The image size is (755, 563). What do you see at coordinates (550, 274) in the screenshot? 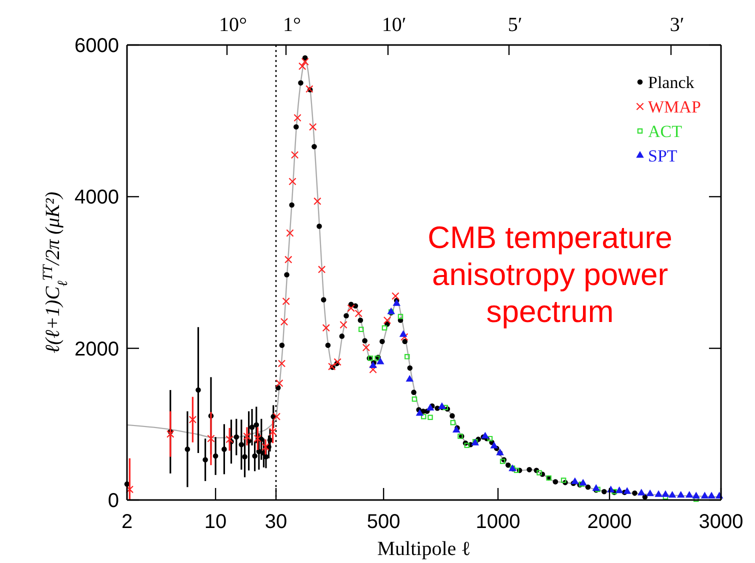
I see `annotation: CMB temperature anisotropy power spectrum` at bounding box center [550, 274].